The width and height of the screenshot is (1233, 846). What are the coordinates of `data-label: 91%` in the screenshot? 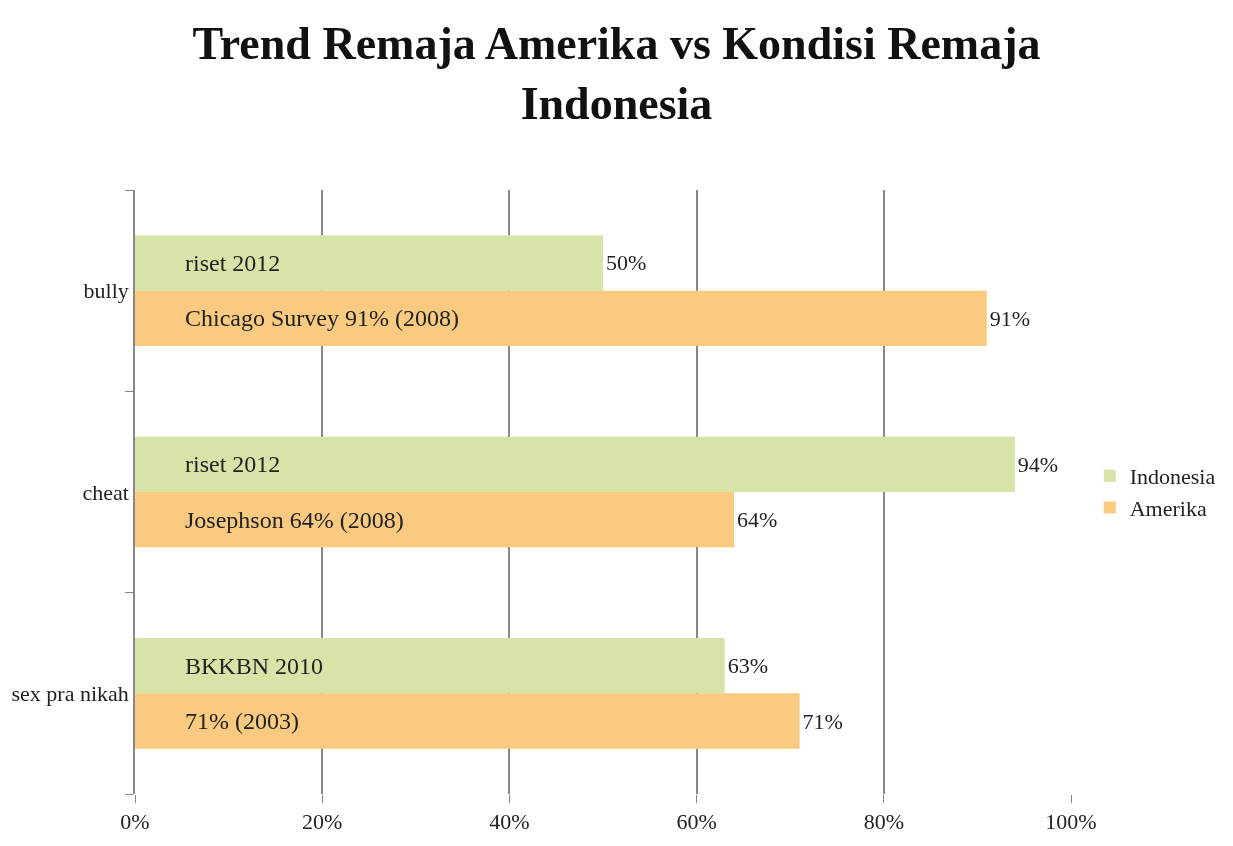 It's located at (1010, 318).